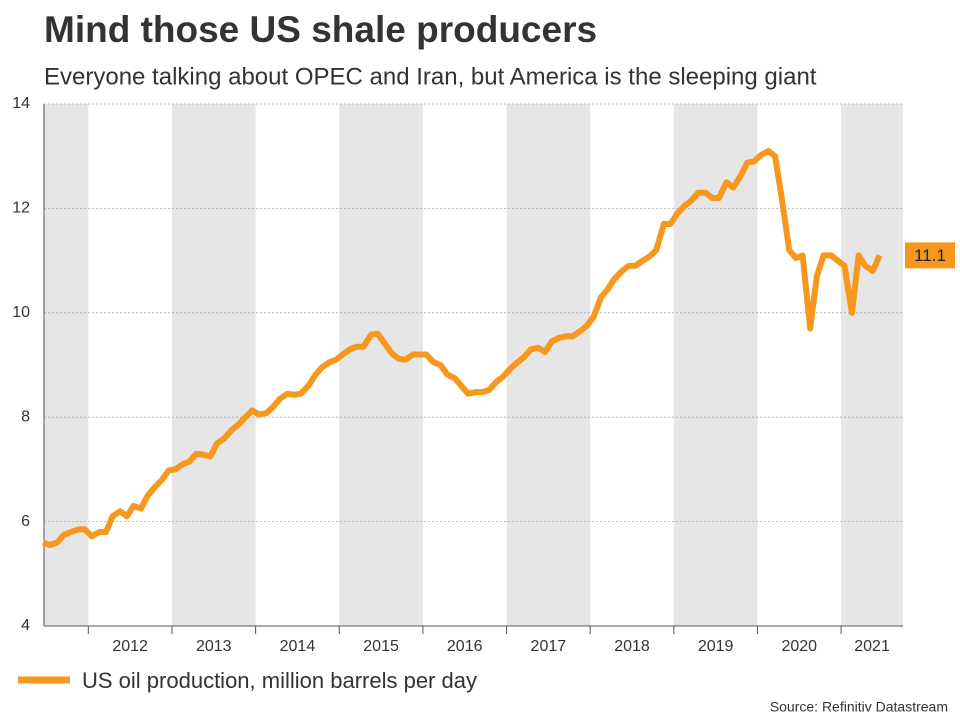 This screenshot has width=960, height=720. Describe the element at coordinates (130, 646) in the screenshot. I see `x-tick-label: 2012` at that location.